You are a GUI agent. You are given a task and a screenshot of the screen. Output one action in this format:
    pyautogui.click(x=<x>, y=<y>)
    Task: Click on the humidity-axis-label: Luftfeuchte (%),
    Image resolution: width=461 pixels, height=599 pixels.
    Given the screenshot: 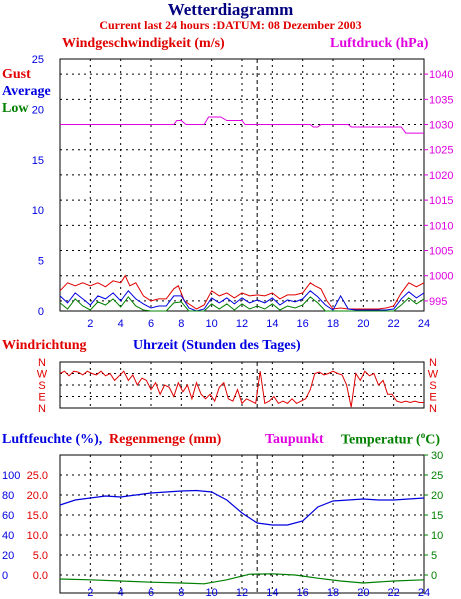 What is the action you would take?
    pyautogui.click(x=52, y=439)
    